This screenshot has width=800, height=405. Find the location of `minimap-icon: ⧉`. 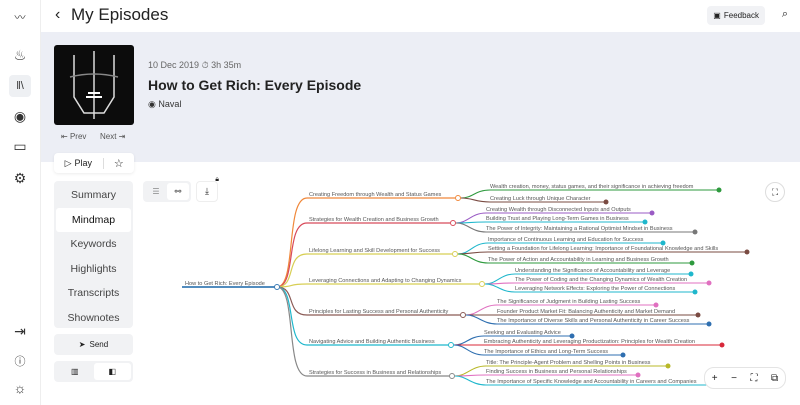

minimap-icon: ⧉ is located at coordinates (775, 378).